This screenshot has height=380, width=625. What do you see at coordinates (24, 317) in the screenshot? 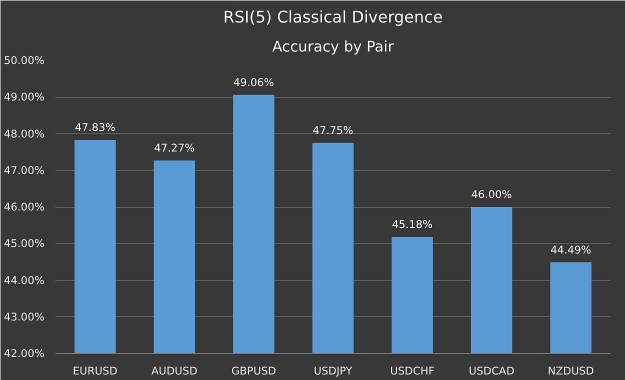
I see `y-tick-label: 43.00%` at bounding box center [24, 317].